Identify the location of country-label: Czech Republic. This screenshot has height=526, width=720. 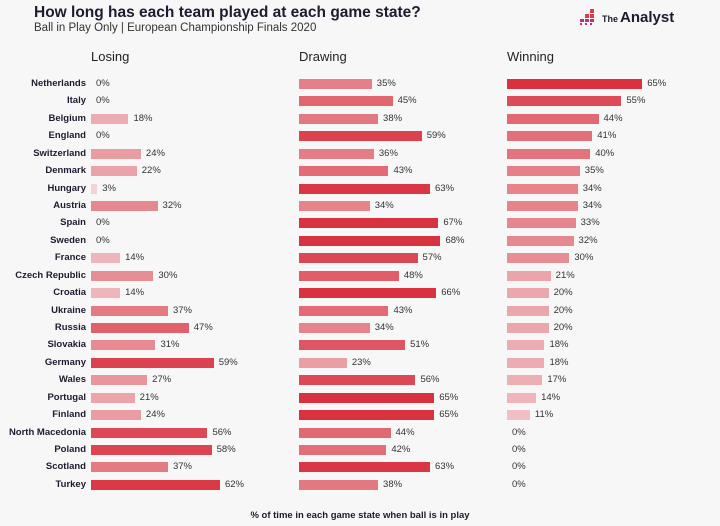
(50, 275).